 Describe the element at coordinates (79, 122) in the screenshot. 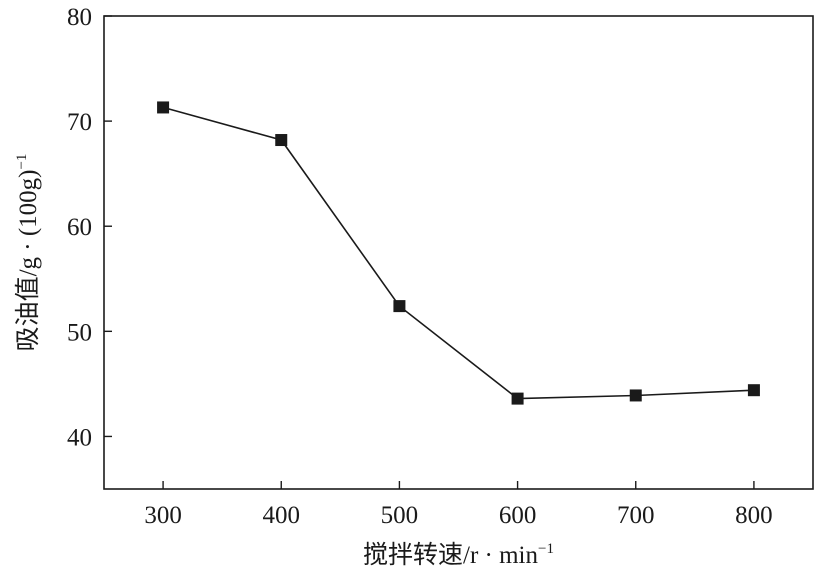

I see `y-tick-label: 70` at that location.